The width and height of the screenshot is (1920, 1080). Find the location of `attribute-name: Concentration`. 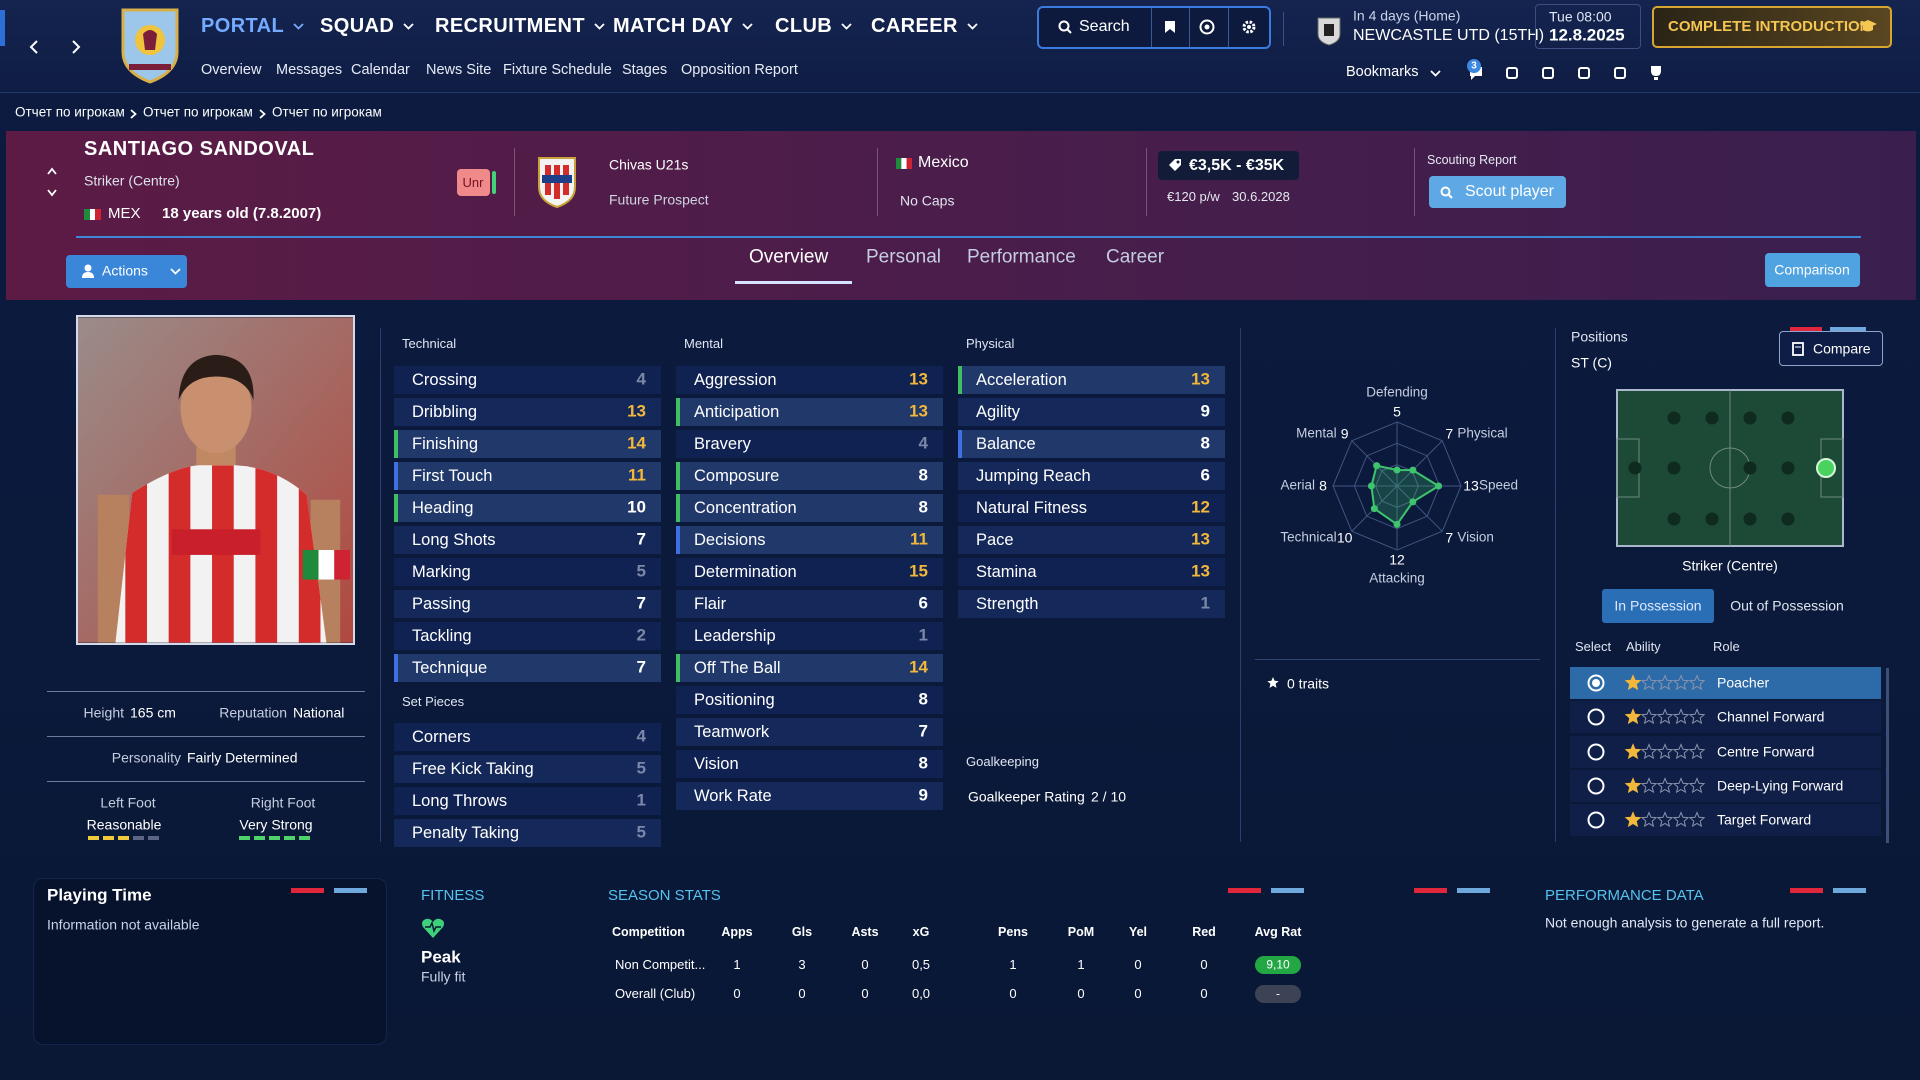

attribute-name: Concentration is located at coordinates (745, 507).